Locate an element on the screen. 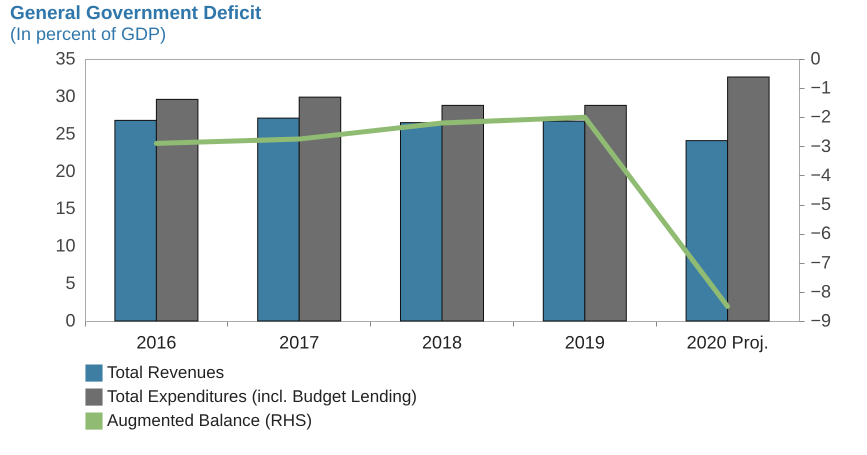 This screenshot has width=867, height=455. y-tick-label: 10 is located at coordinates (65, 246).